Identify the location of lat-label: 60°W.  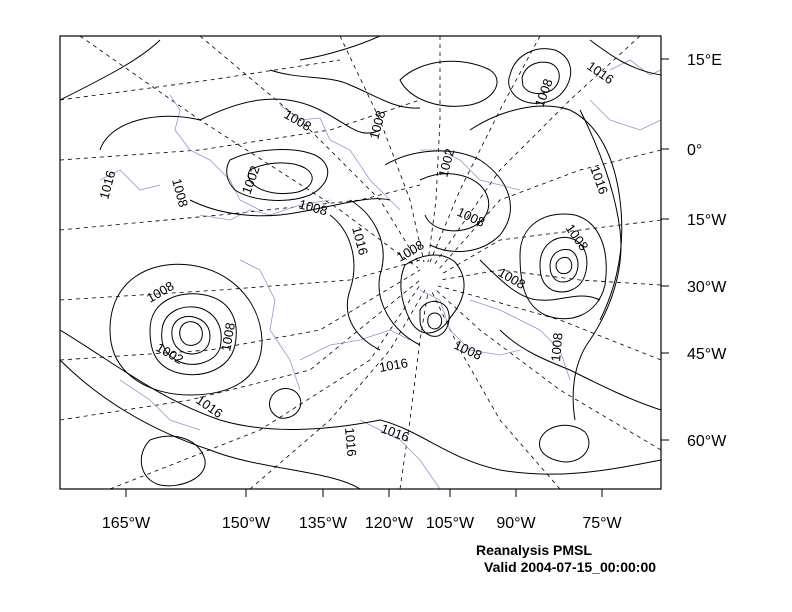
(707, 441).